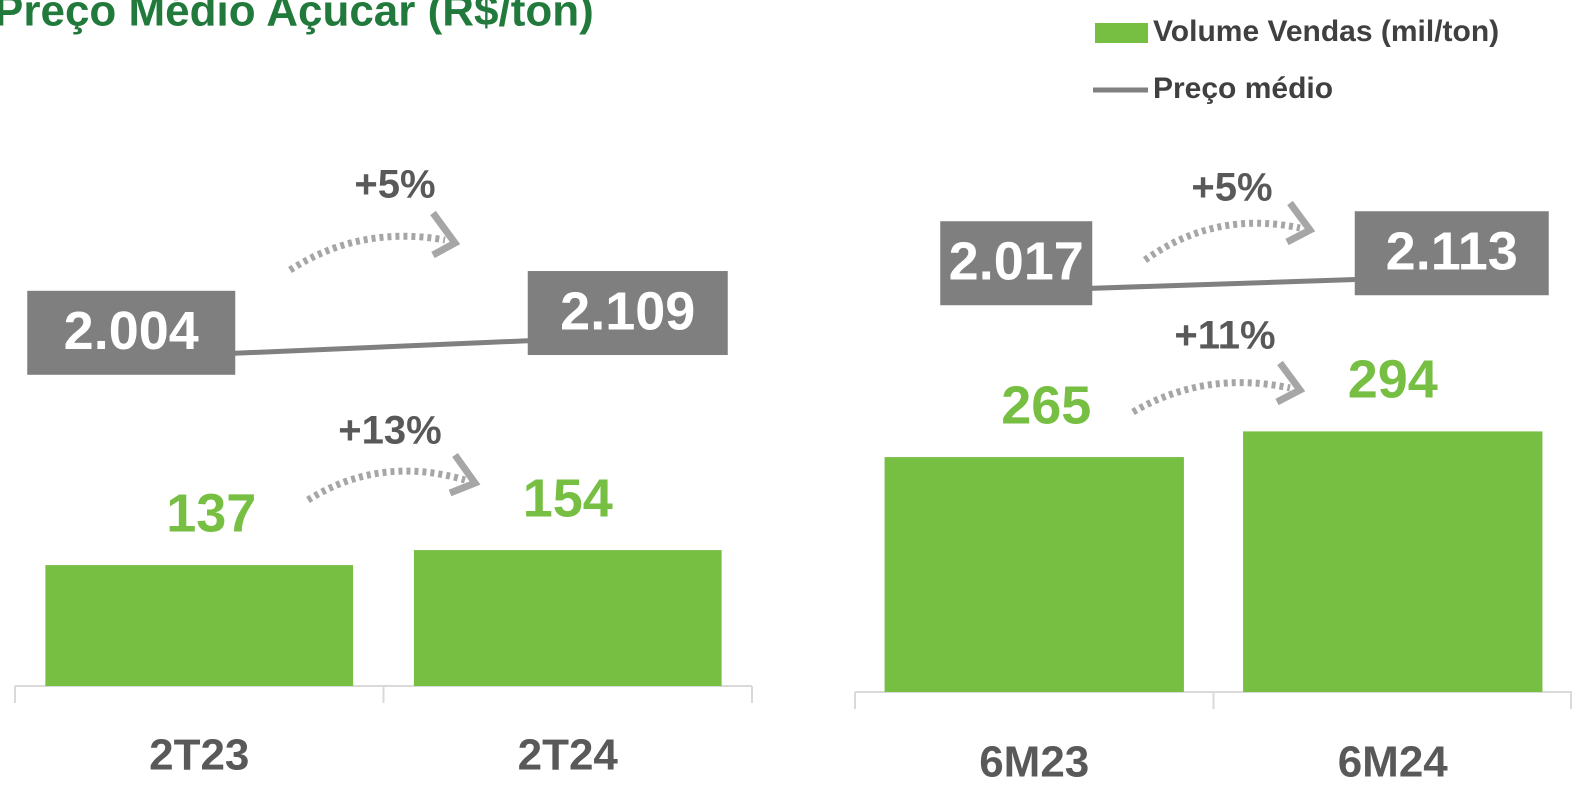  What do you see at coordinates (199, 755) in the screenshot?
I see `x-tick-label: 2T23` at bounding box center [199, 755].